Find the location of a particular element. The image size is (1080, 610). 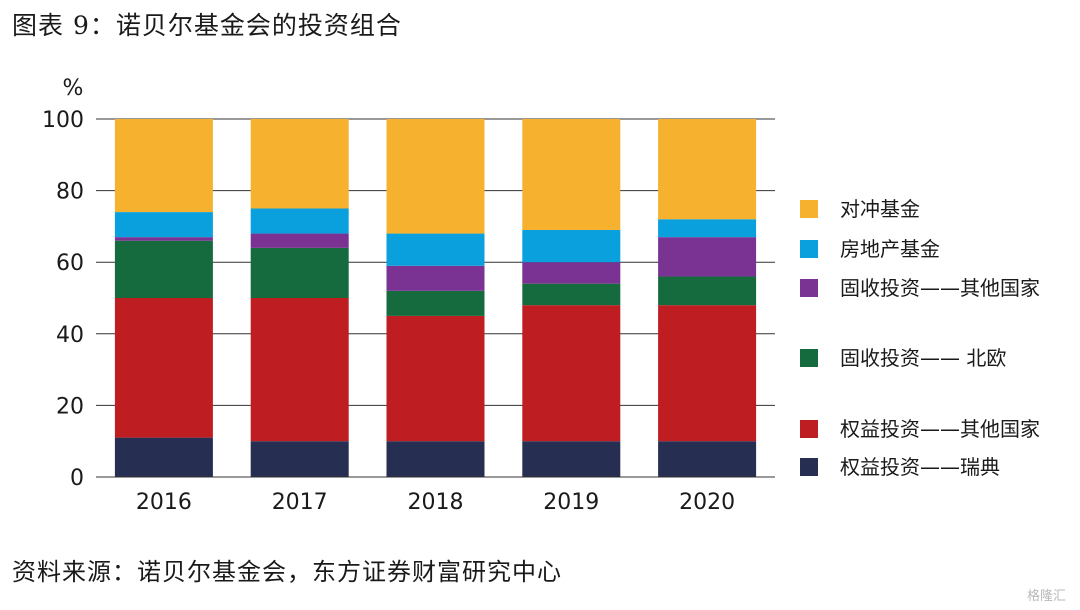

y-tick-label: 0 is located at coordinates (77, 478).